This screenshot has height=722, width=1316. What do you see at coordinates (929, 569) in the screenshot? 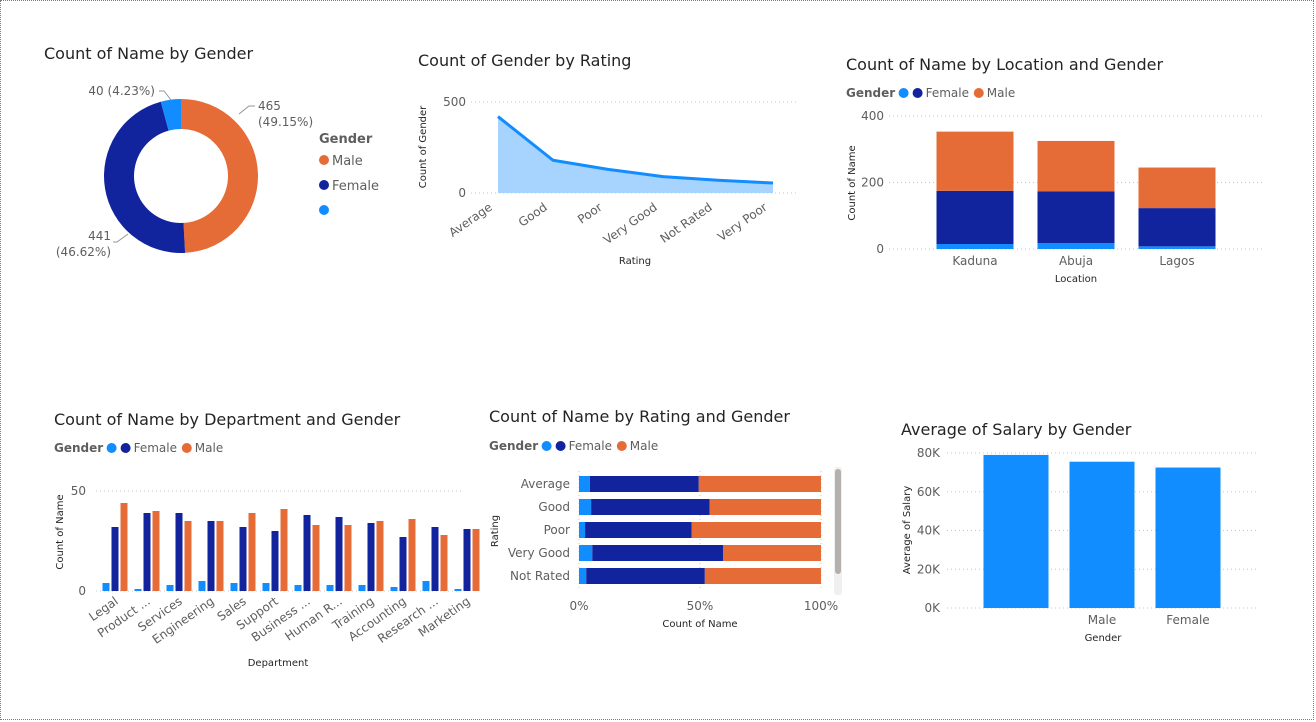
I see `y-tick-label: 20K` at bounding box center [929, 569].